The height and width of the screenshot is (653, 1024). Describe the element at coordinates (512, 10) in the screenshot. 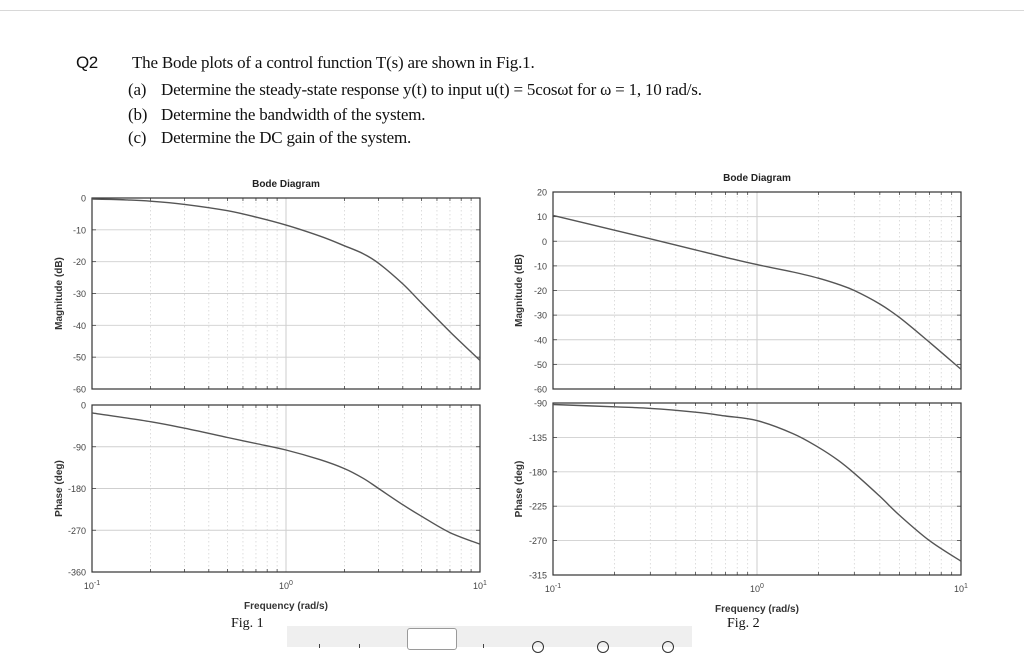

I see `page-top-divider` at that location.